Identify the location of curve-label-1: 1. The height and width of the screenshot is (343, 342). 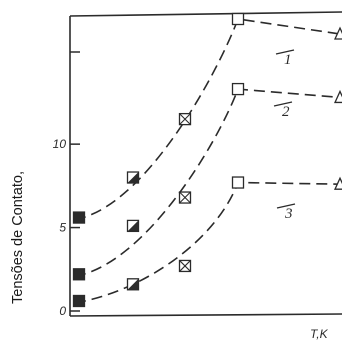
(288, 60).